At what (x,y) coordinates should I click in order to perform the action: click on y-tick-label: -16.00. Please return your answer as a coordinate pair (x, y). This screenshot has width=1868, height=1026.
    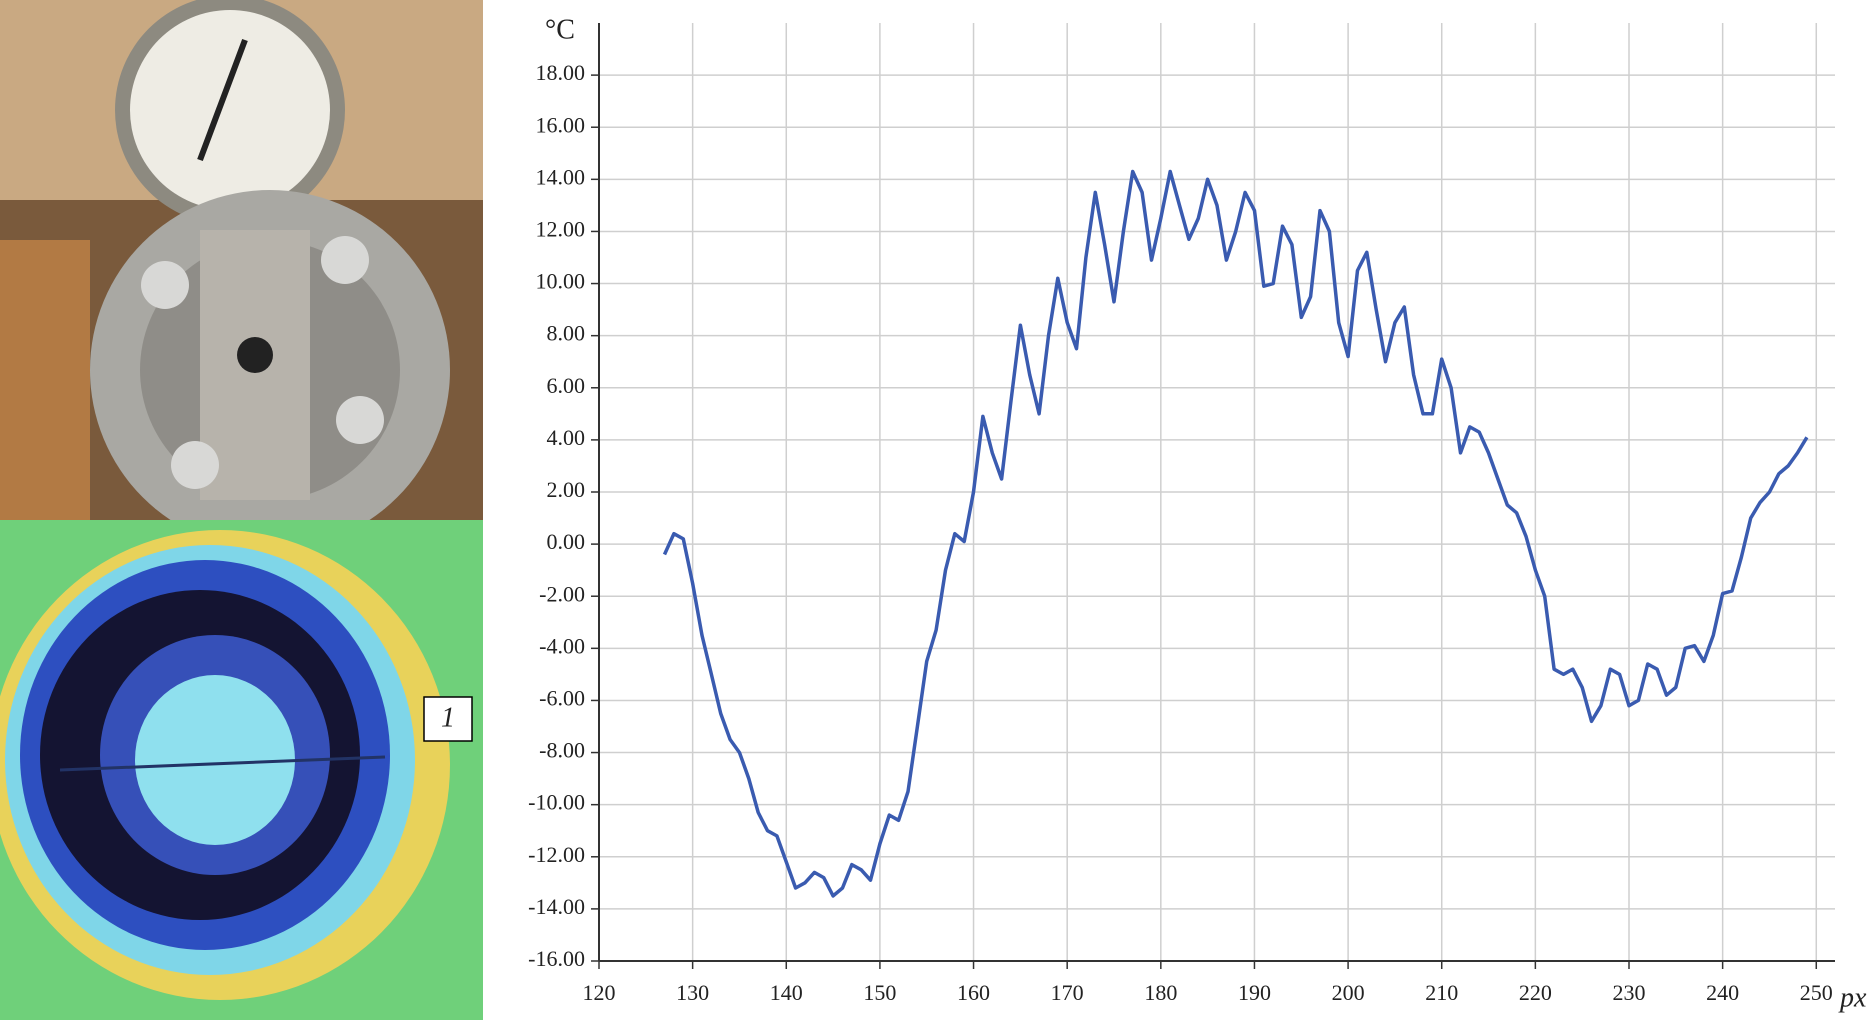
    Looking at the image, I should click on (556, 958).